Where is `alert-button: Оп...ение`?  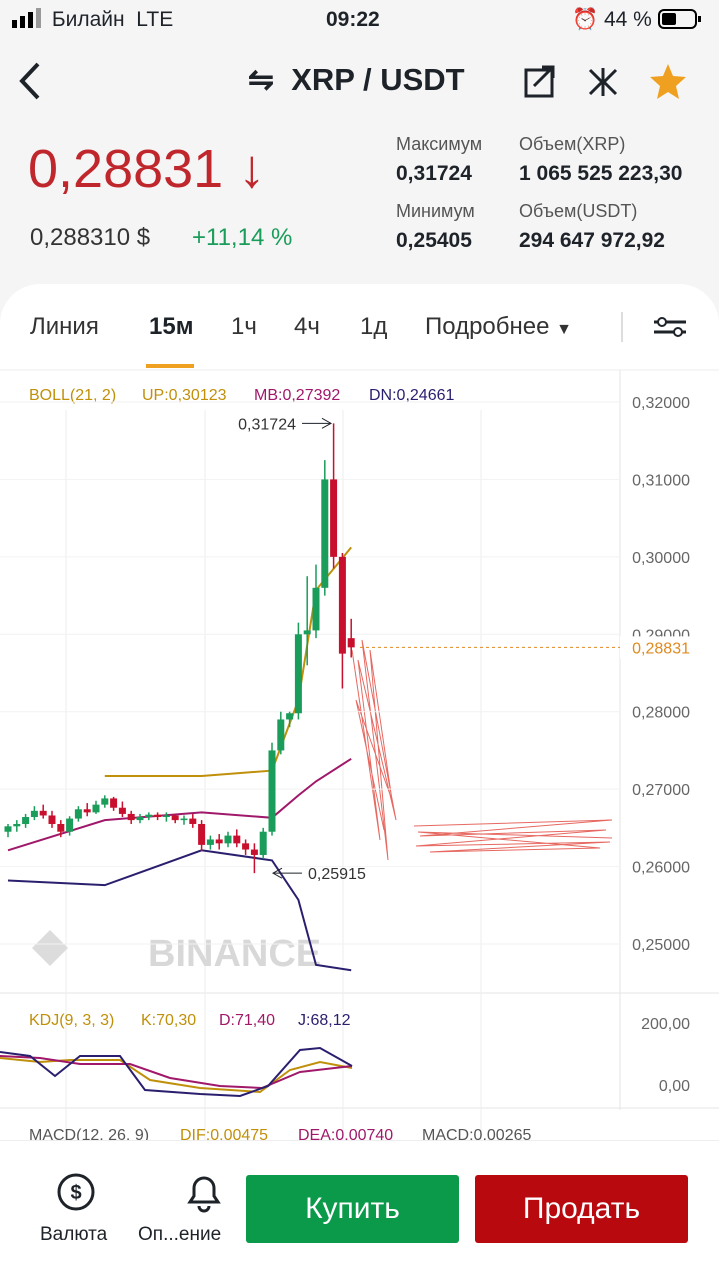 alert-button: Оп...ение is located at coordinates (180, 1234).